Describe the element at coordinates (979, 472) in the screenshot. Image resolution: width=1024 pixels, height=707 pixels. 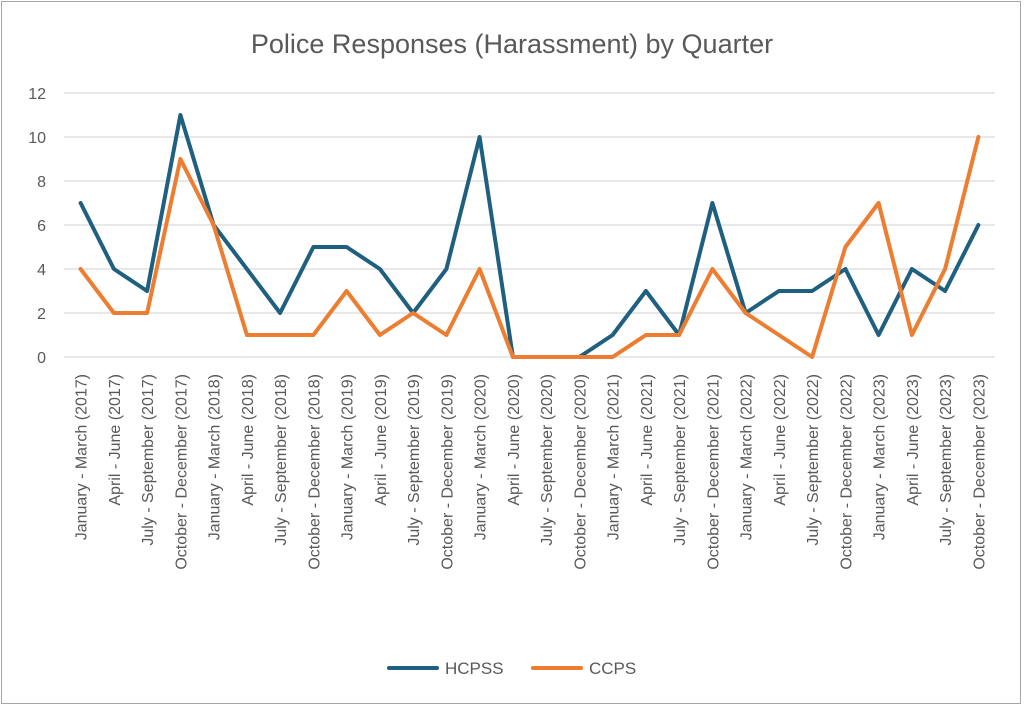
I see `x-tick-label: October - December (2023)` at that location.